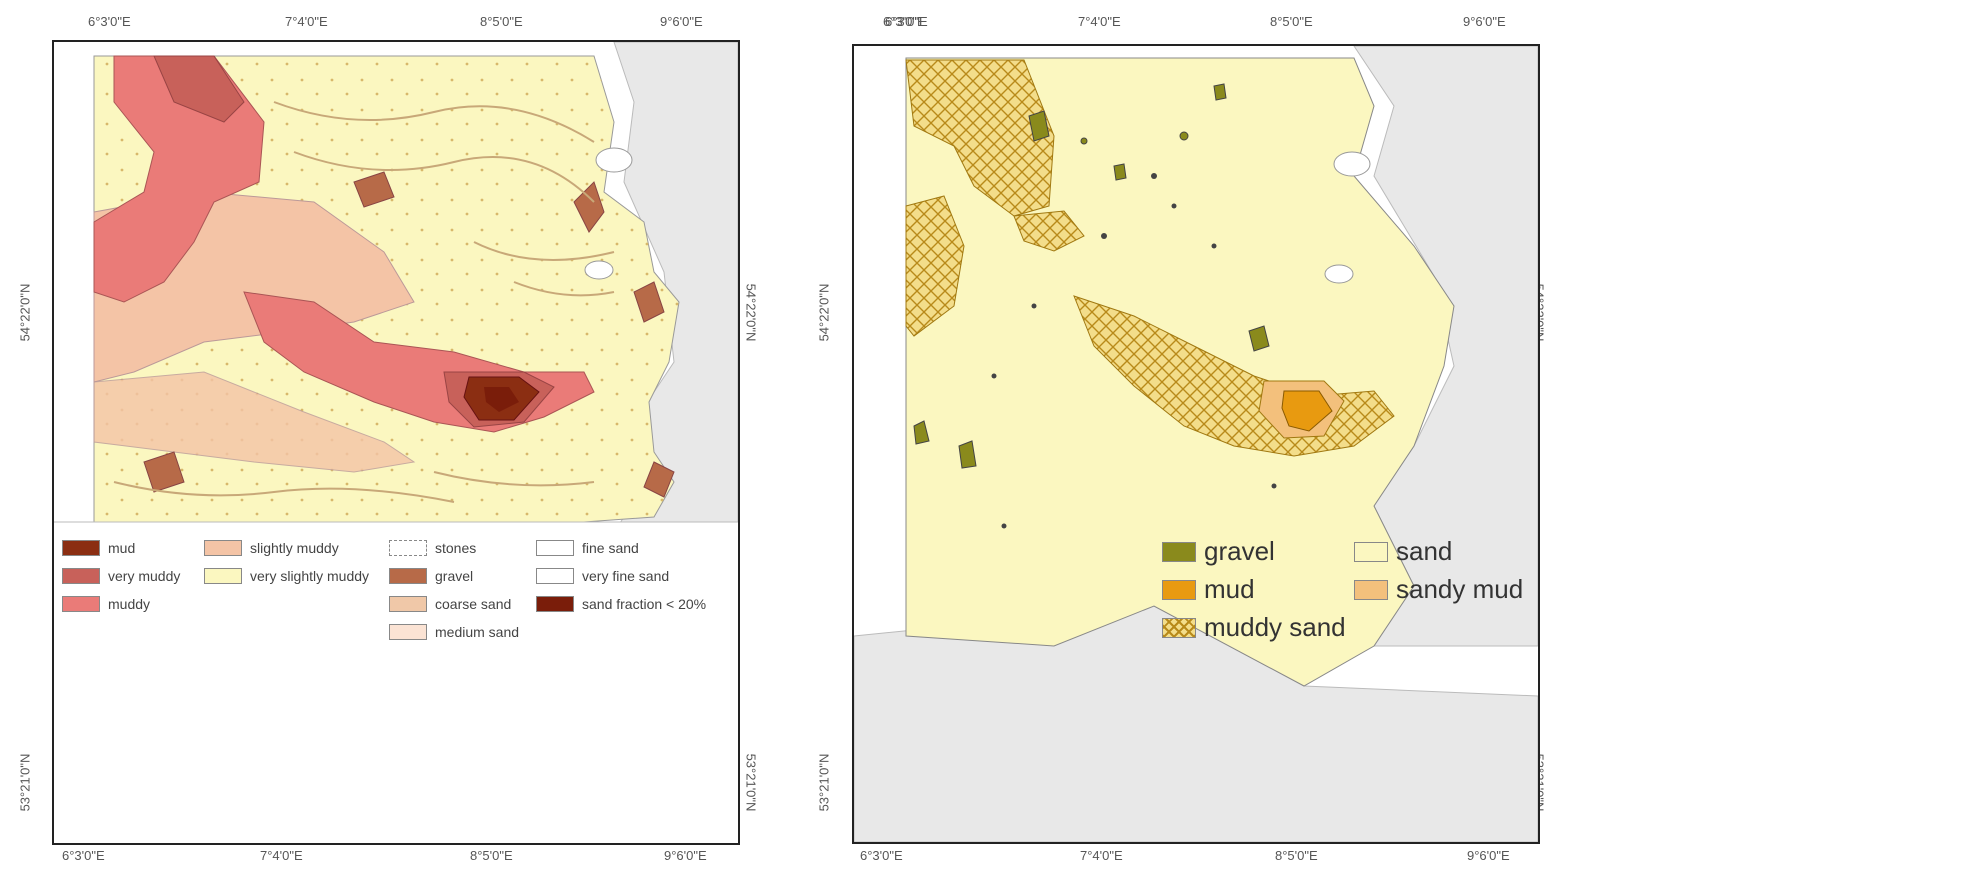  I want to click on legend-label: stones, so click(456, 548).